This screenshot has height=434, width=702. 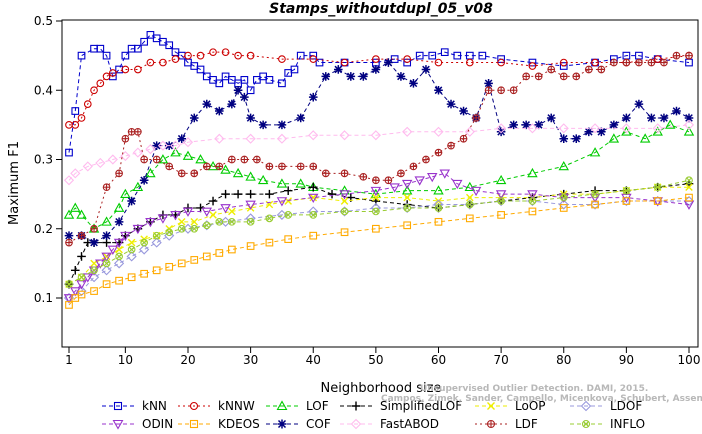 I want to click on legend-item-simplifiedlof: SimplifiedLOF, so click(x=401, y=406).